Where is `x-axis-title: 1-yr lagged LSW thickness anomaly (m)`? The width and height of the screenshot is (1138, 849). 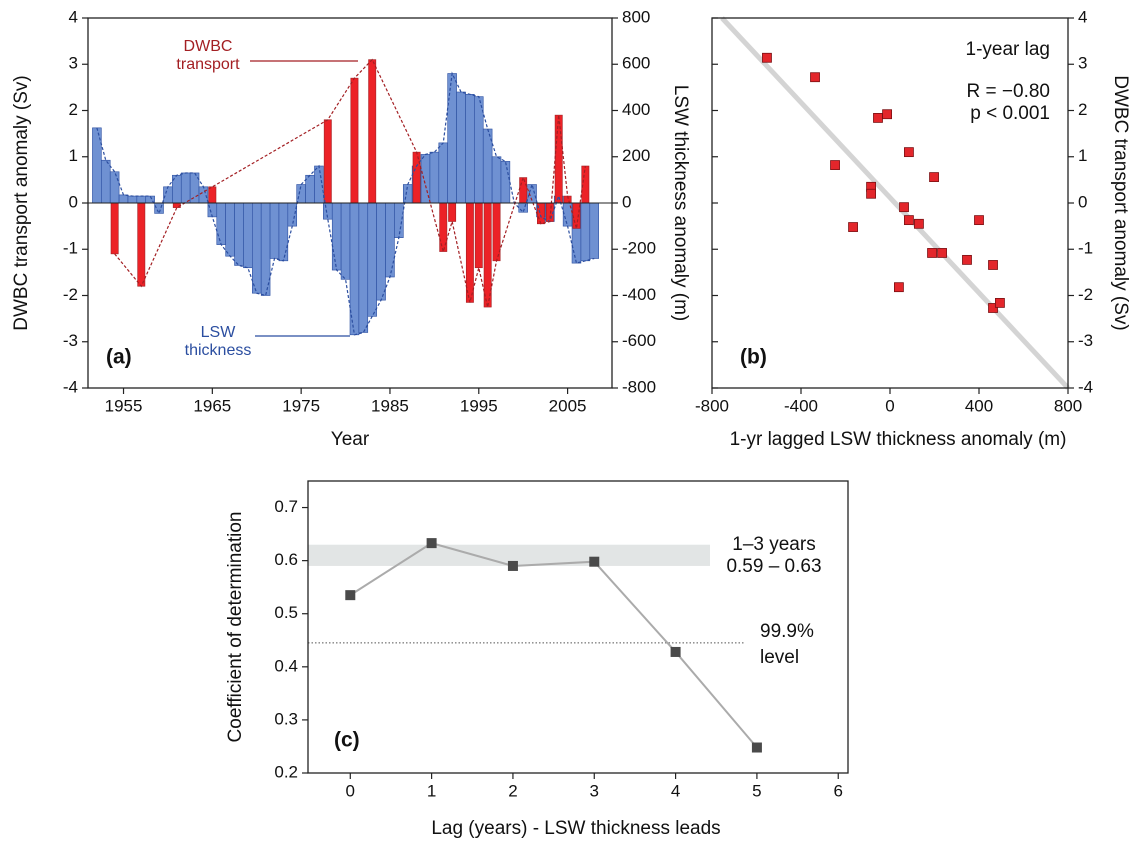
x-axis-title: 1-yr lagged LSW thickness anomaly (m) is located at coordinates (898, 439).